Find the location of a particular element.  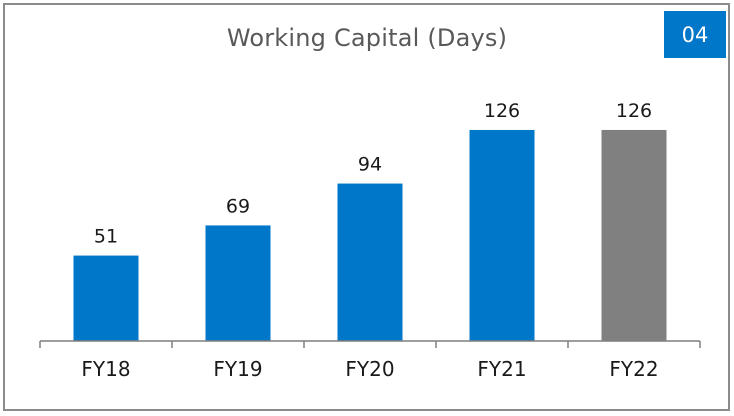

data-label-fy20: 94 is located at coordinates (370, 165).